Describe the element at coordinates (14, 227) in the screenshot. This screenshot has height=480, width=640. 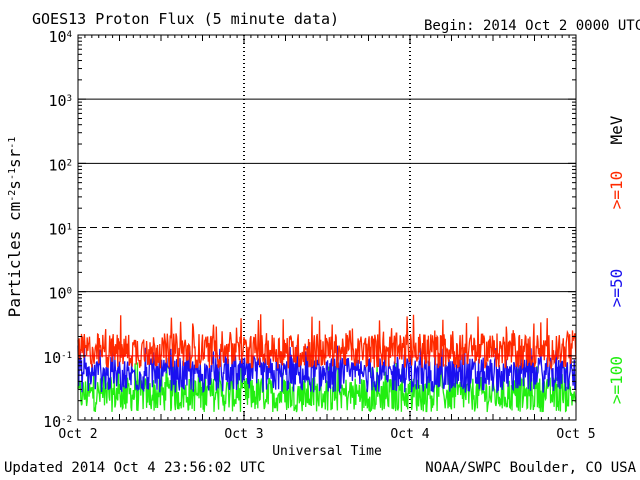
I see `y-axis-label: Particles cm-2s-1sr-1` at that location.